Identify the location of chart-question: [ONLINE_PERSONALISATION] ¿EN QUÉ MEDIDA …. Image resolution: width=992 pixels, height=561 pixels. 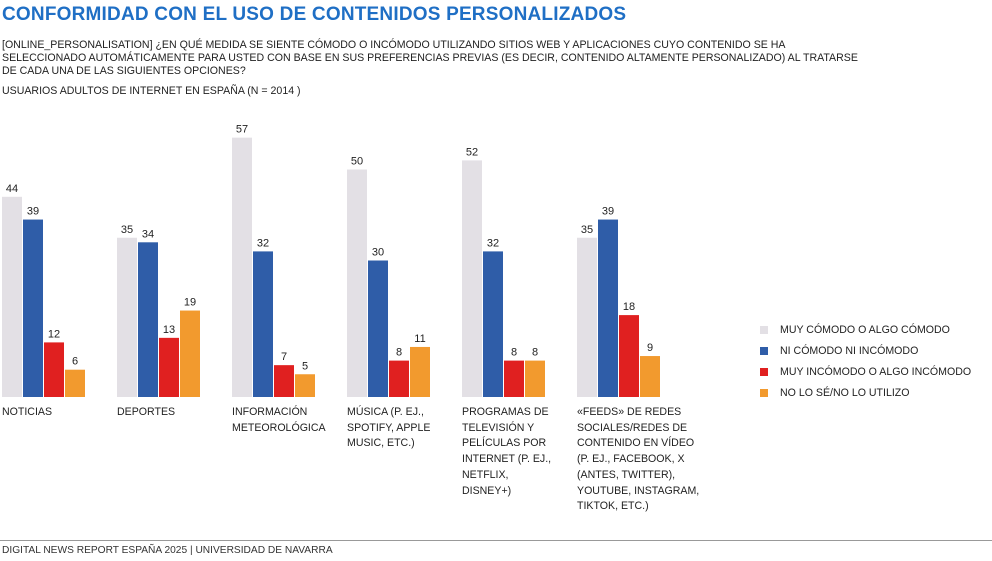
(430, 58).